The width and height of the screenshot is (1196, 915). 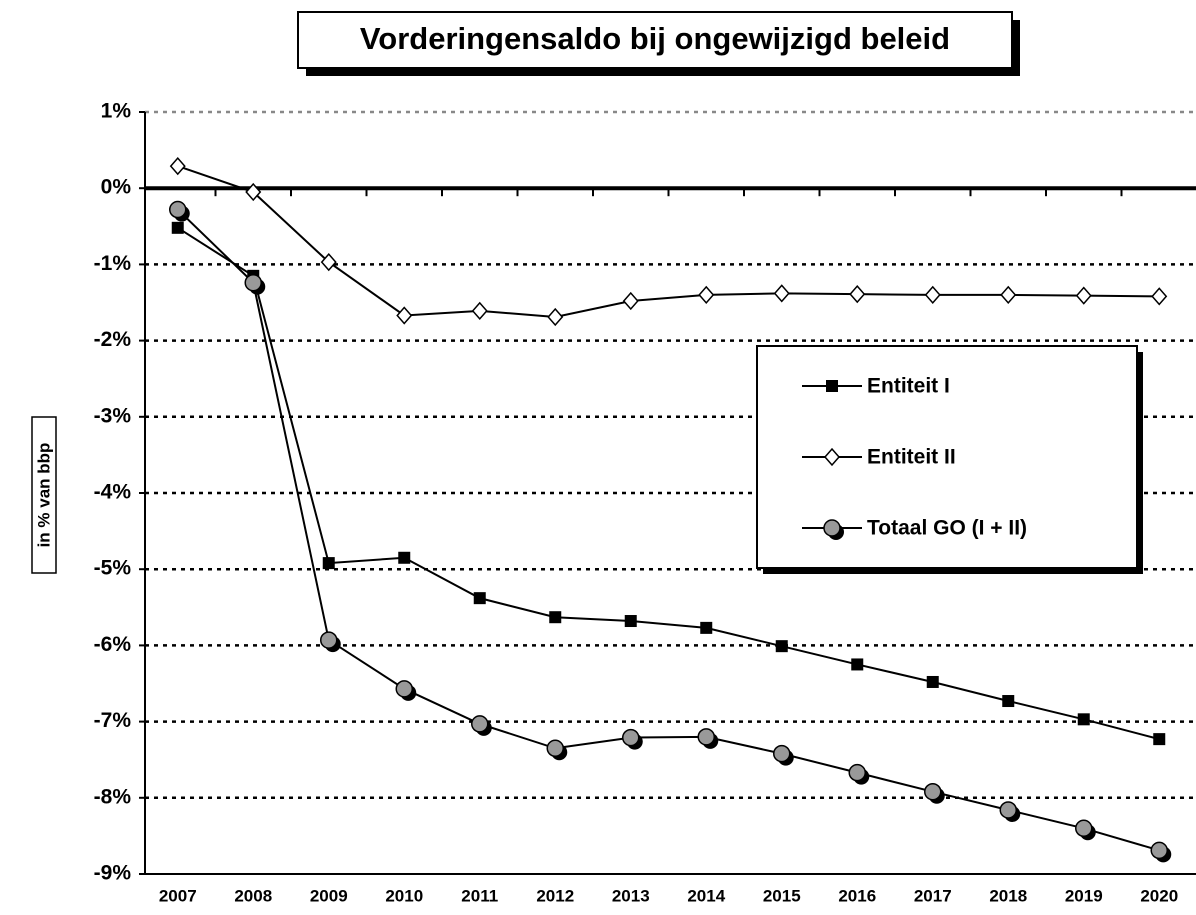 I want to click on y-tick-label: -9%, so click(x=113, y=873).